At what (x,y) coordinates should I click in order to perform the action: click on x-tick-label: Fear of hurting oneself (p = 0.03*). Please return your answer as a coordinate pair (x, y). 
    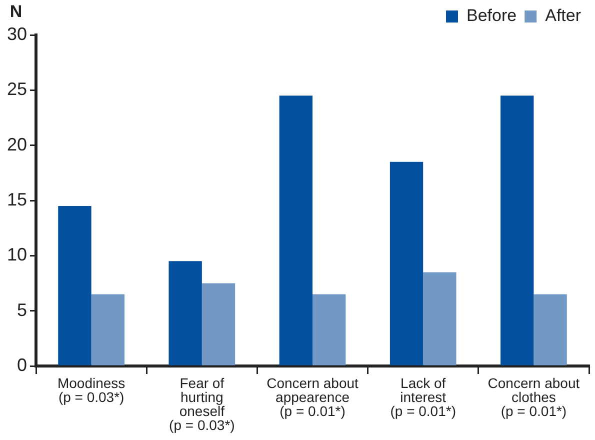
    Looking at the image, I should click on (202, 403).